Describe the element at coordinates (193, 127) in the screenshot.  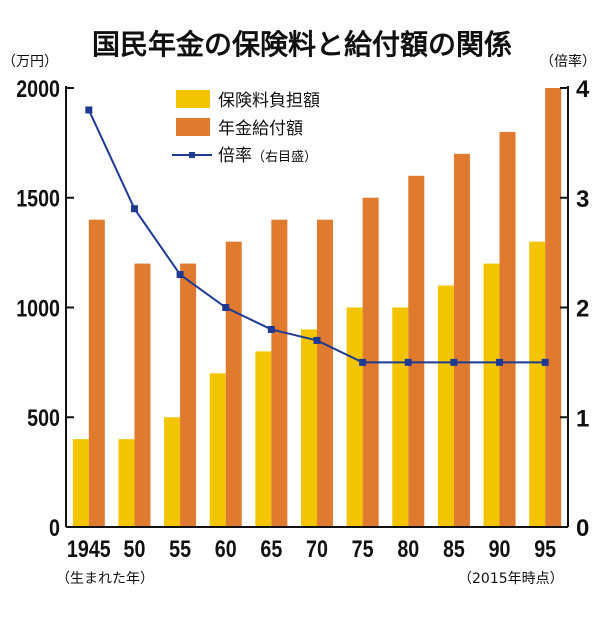
I see `legend-swatch-benefit` at that location.